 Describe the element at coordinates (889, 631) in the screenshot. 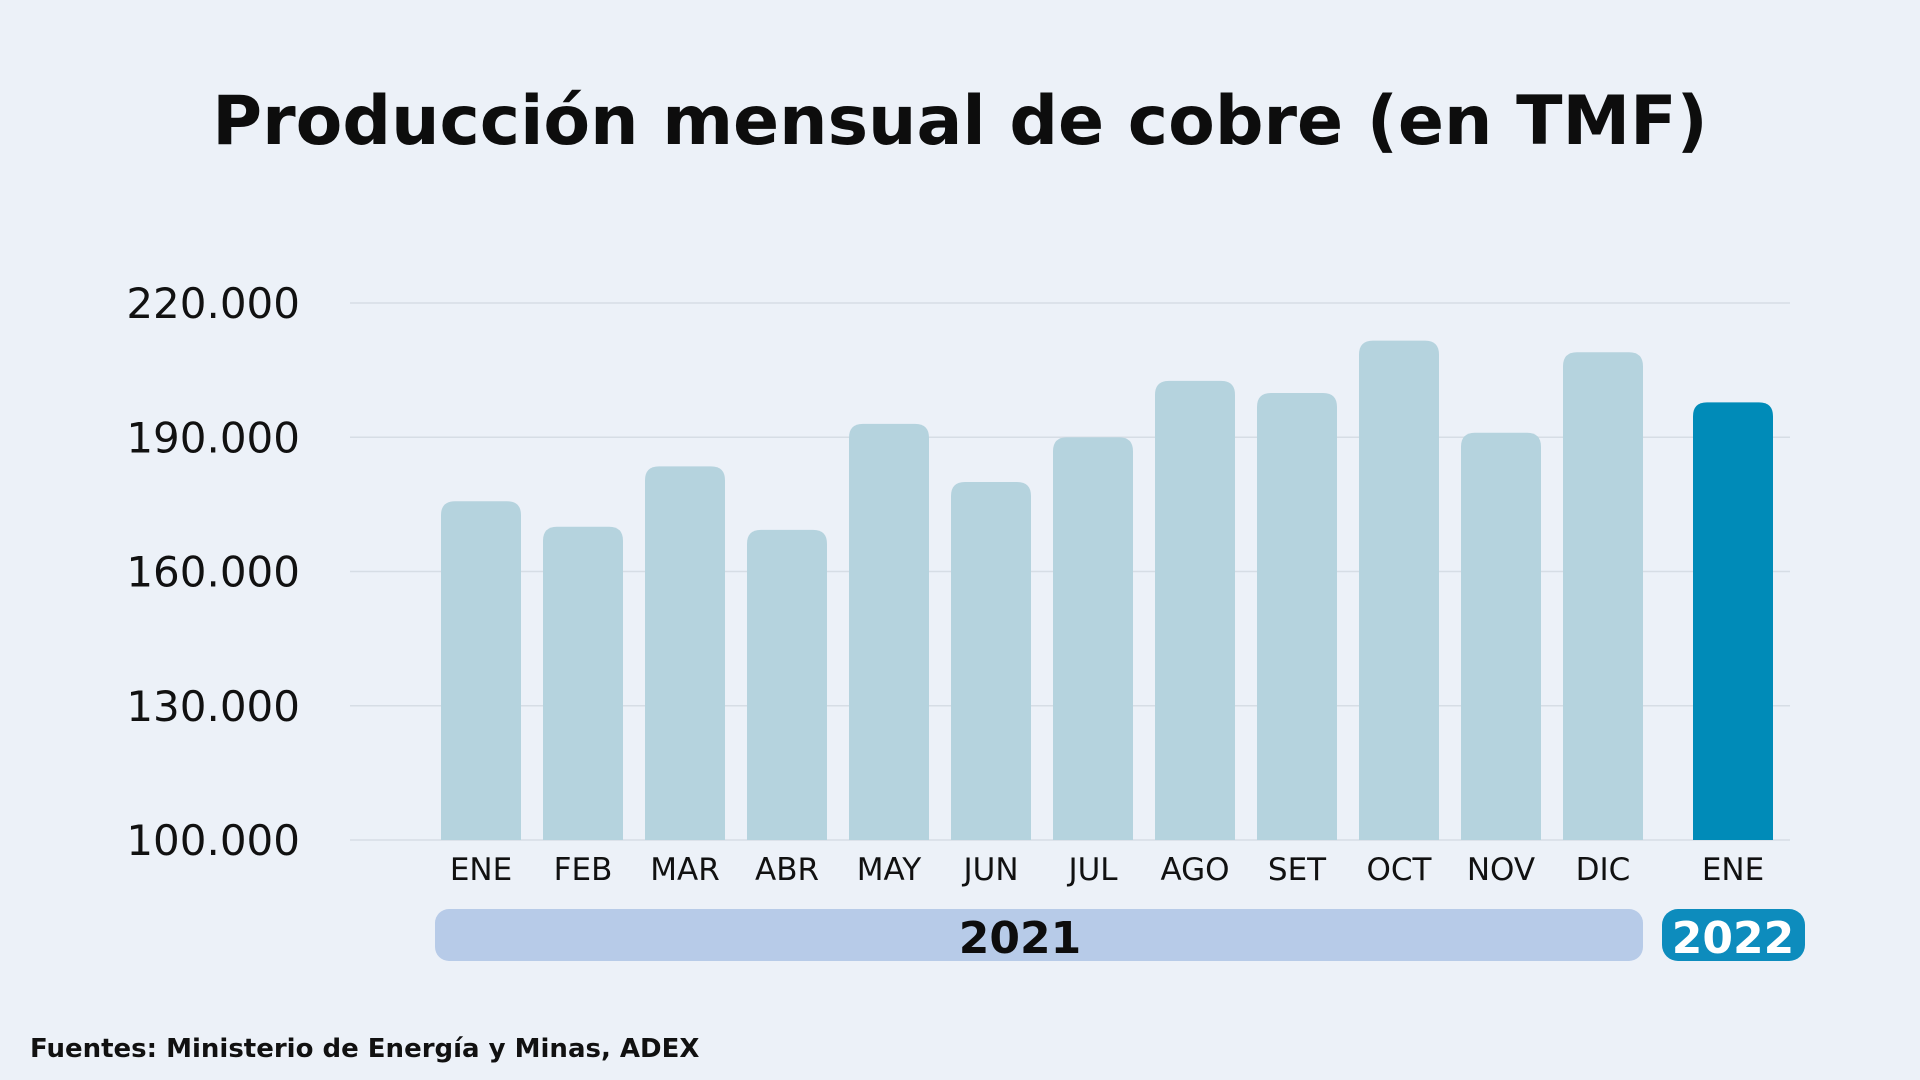

I see `bar-may-2021` at that location.